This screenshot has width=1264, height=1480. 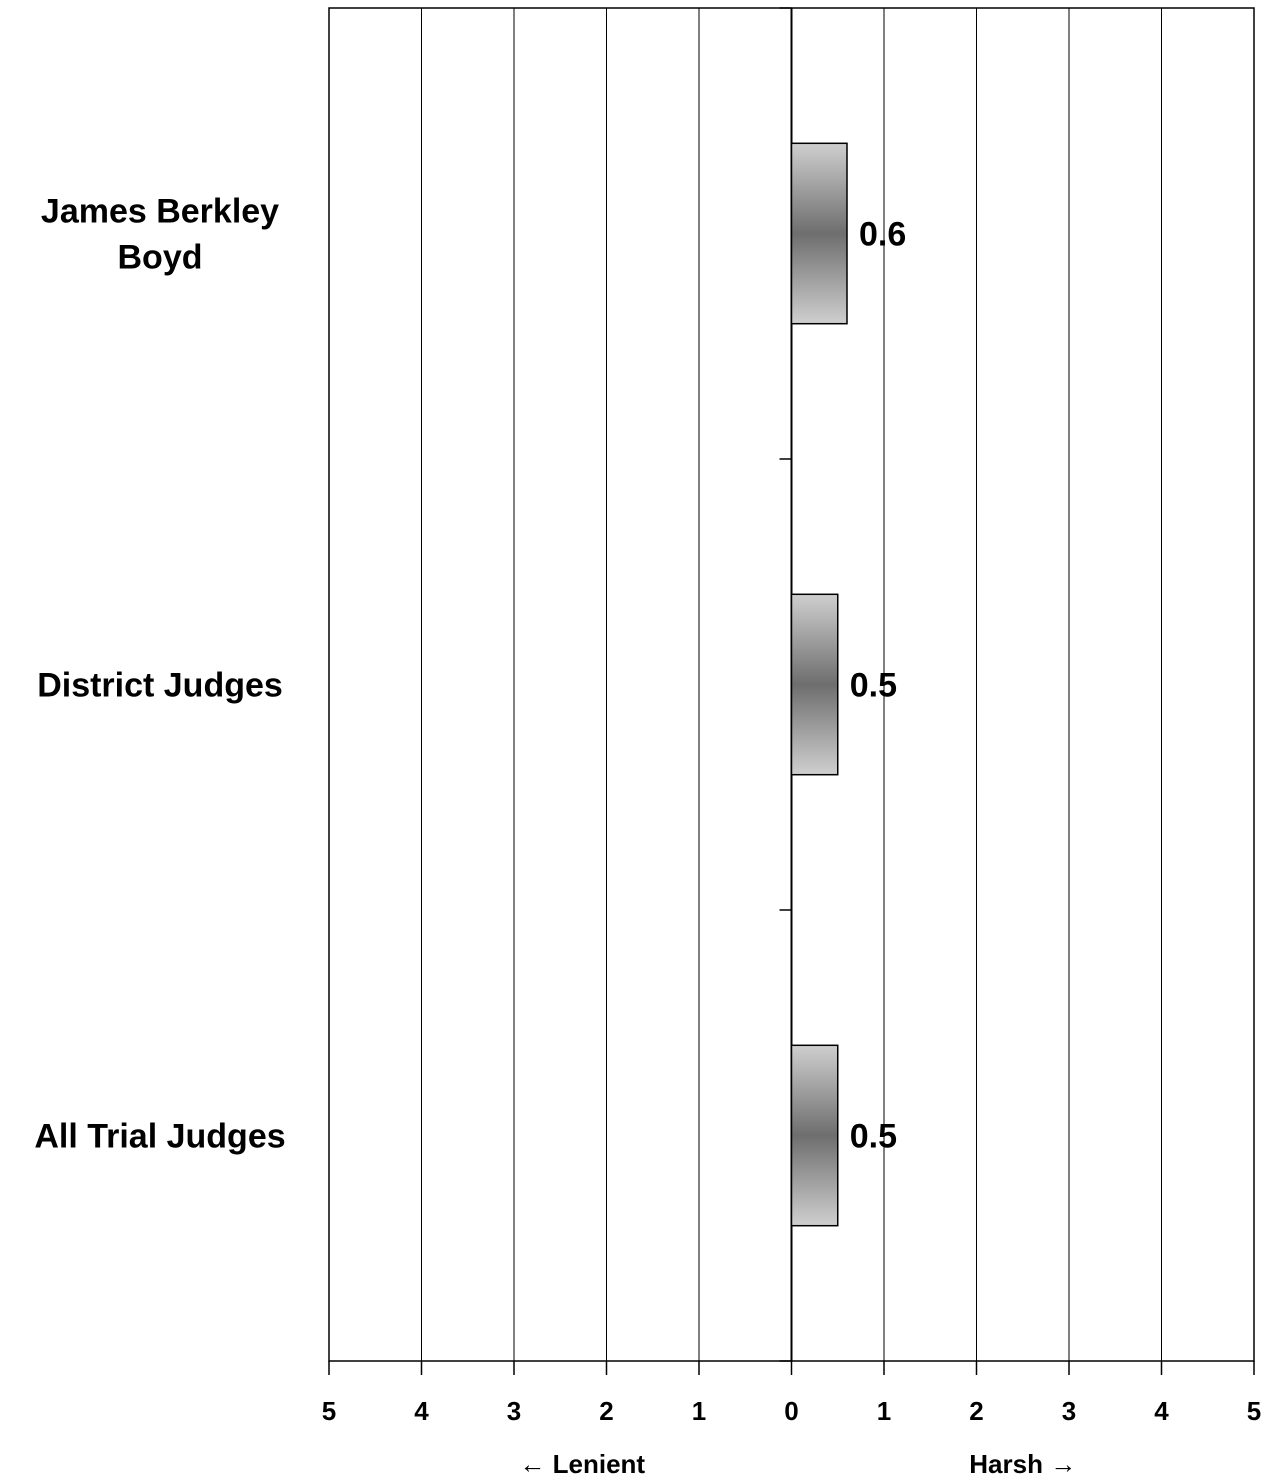 What do you see at coordinates (160, 258) in the screenshot?
I see `category-label-line: Boyd` at bounding box center [160, 258].